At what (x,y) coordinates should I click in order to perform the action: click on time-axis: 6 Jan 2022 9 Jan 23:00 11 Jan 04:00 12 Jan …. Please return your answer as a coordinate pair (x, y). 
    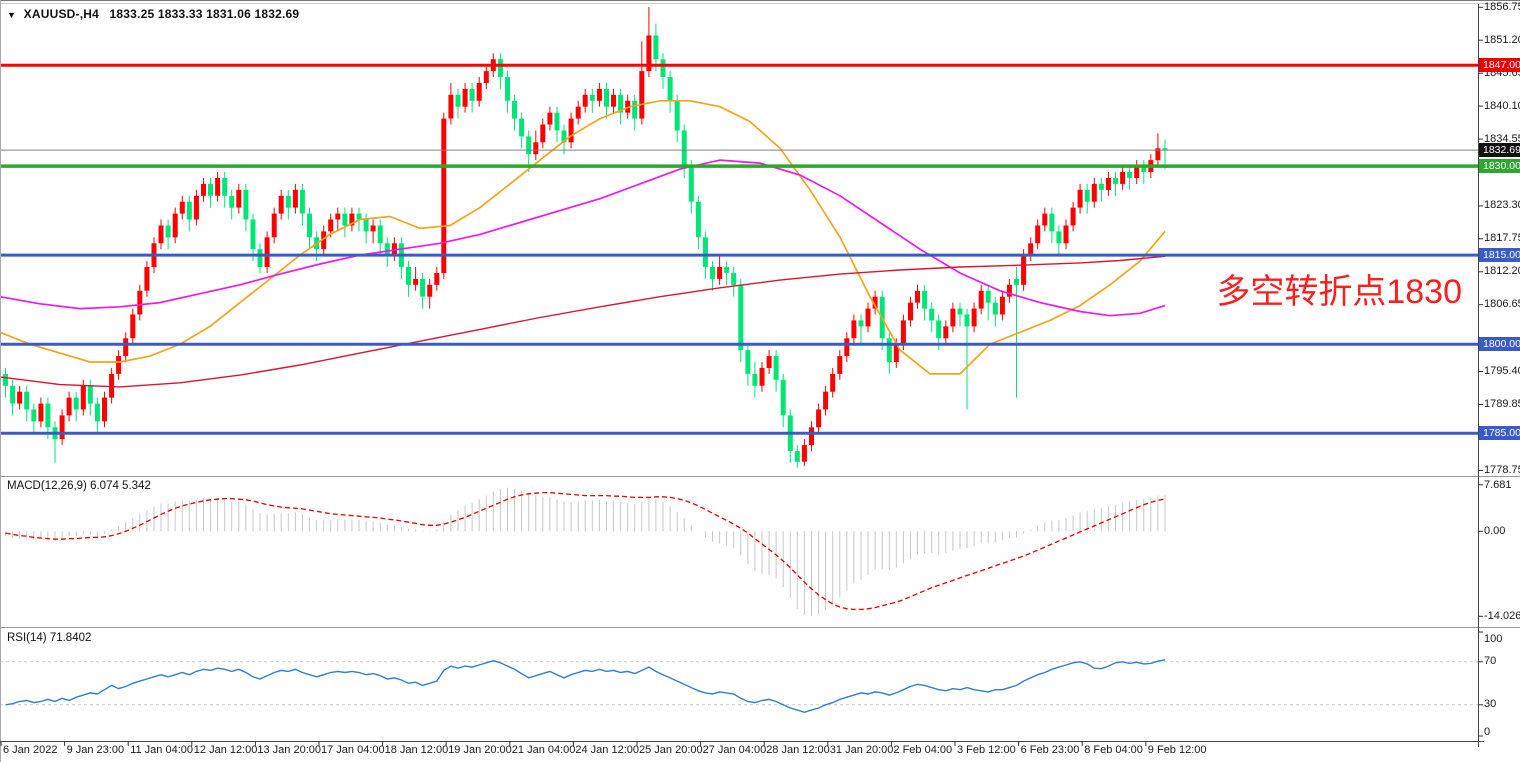
    Looking at the image, I should click on (739, 753).